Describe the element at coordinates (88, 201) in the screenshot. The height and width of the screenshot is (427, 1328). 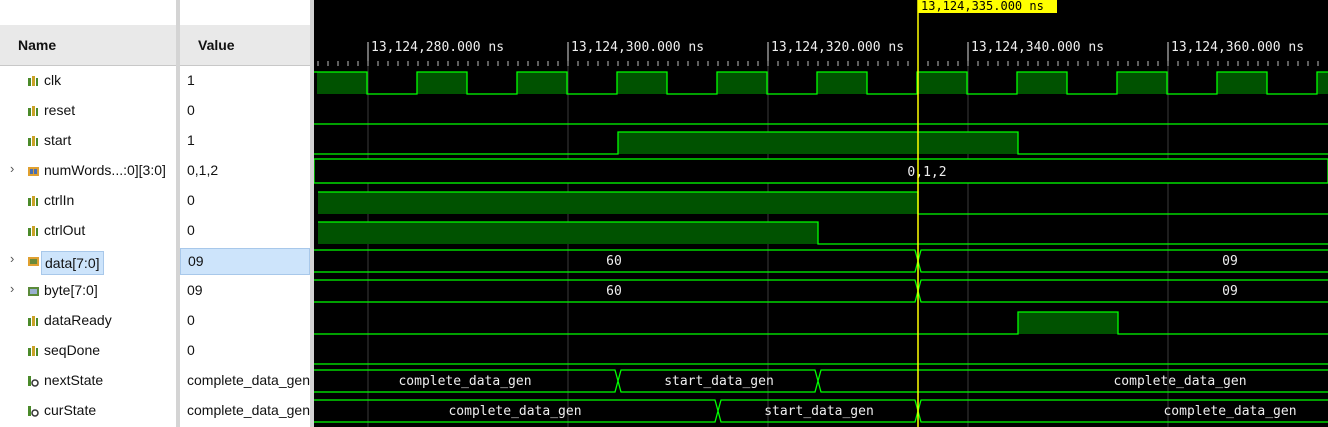
I see `signal-row-4: ctrlIn` at that location.